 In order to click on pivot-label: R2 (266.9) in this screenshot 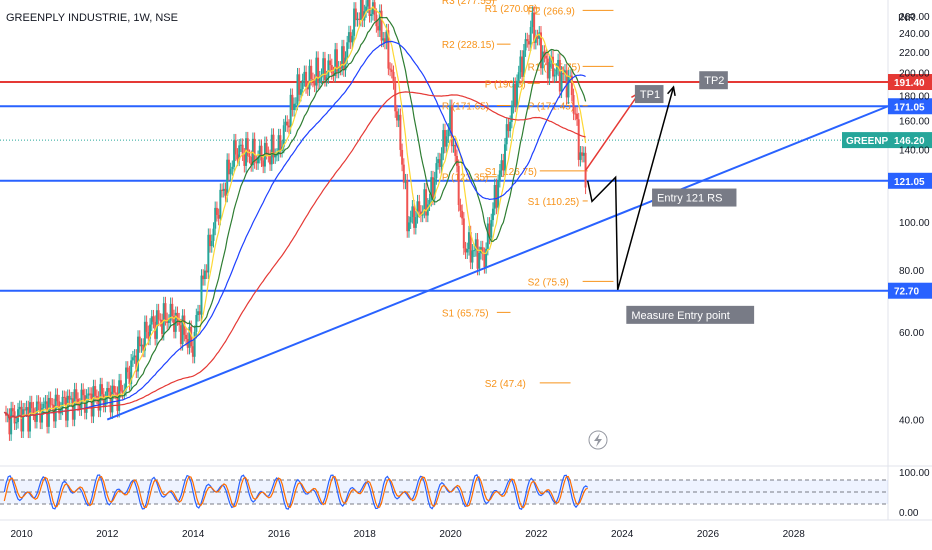, I will do `click(551, 11)`.